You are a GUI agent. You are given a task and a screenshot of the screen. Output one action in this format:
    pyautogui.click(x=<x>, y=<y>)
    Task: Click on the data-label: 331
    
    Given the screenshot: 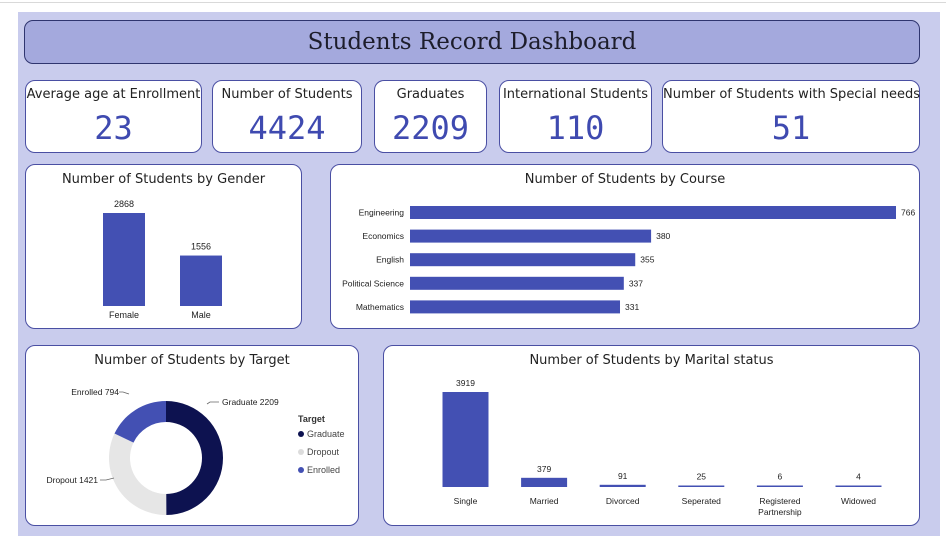 What is the action you would take?
    pyautogui.click(x=632, y=307)
    